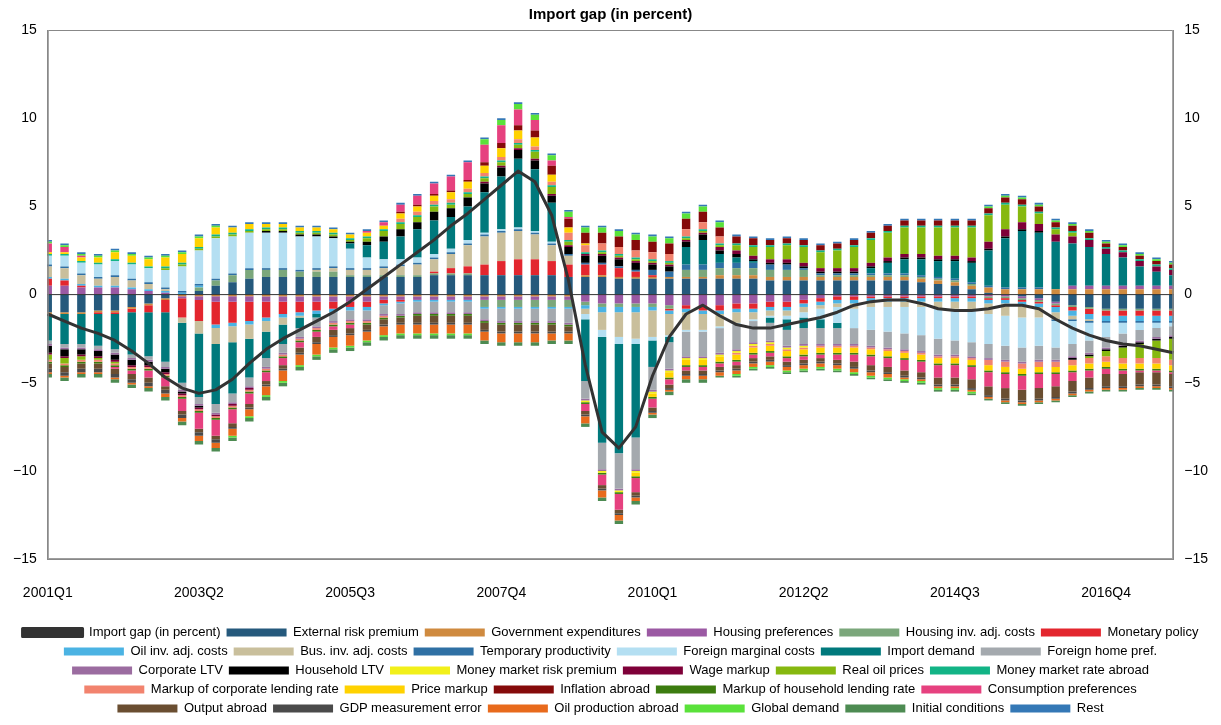  I want to click on x-tick-label: 2010Q1, so click(652, 592).